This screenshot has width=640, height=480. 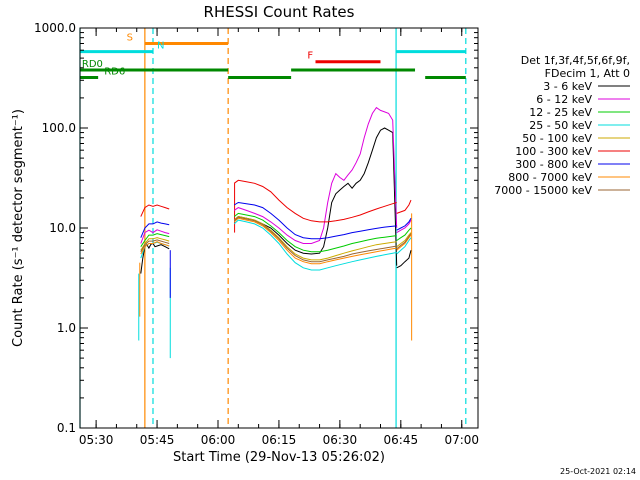 I want to click on y-tick-label-0: 0.1, so click(x=66, y=428).